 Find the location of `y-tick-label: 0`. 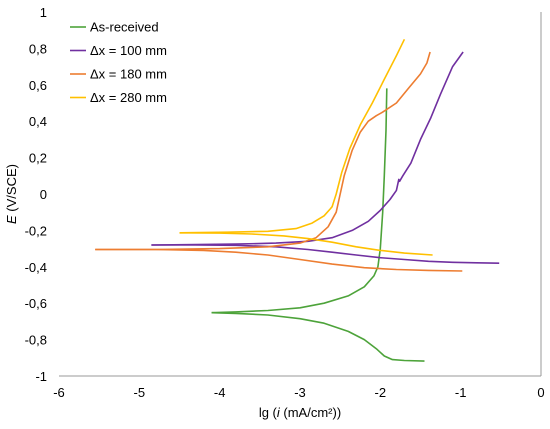

y-tick-label: 0 is located at coordinates (43, 194).